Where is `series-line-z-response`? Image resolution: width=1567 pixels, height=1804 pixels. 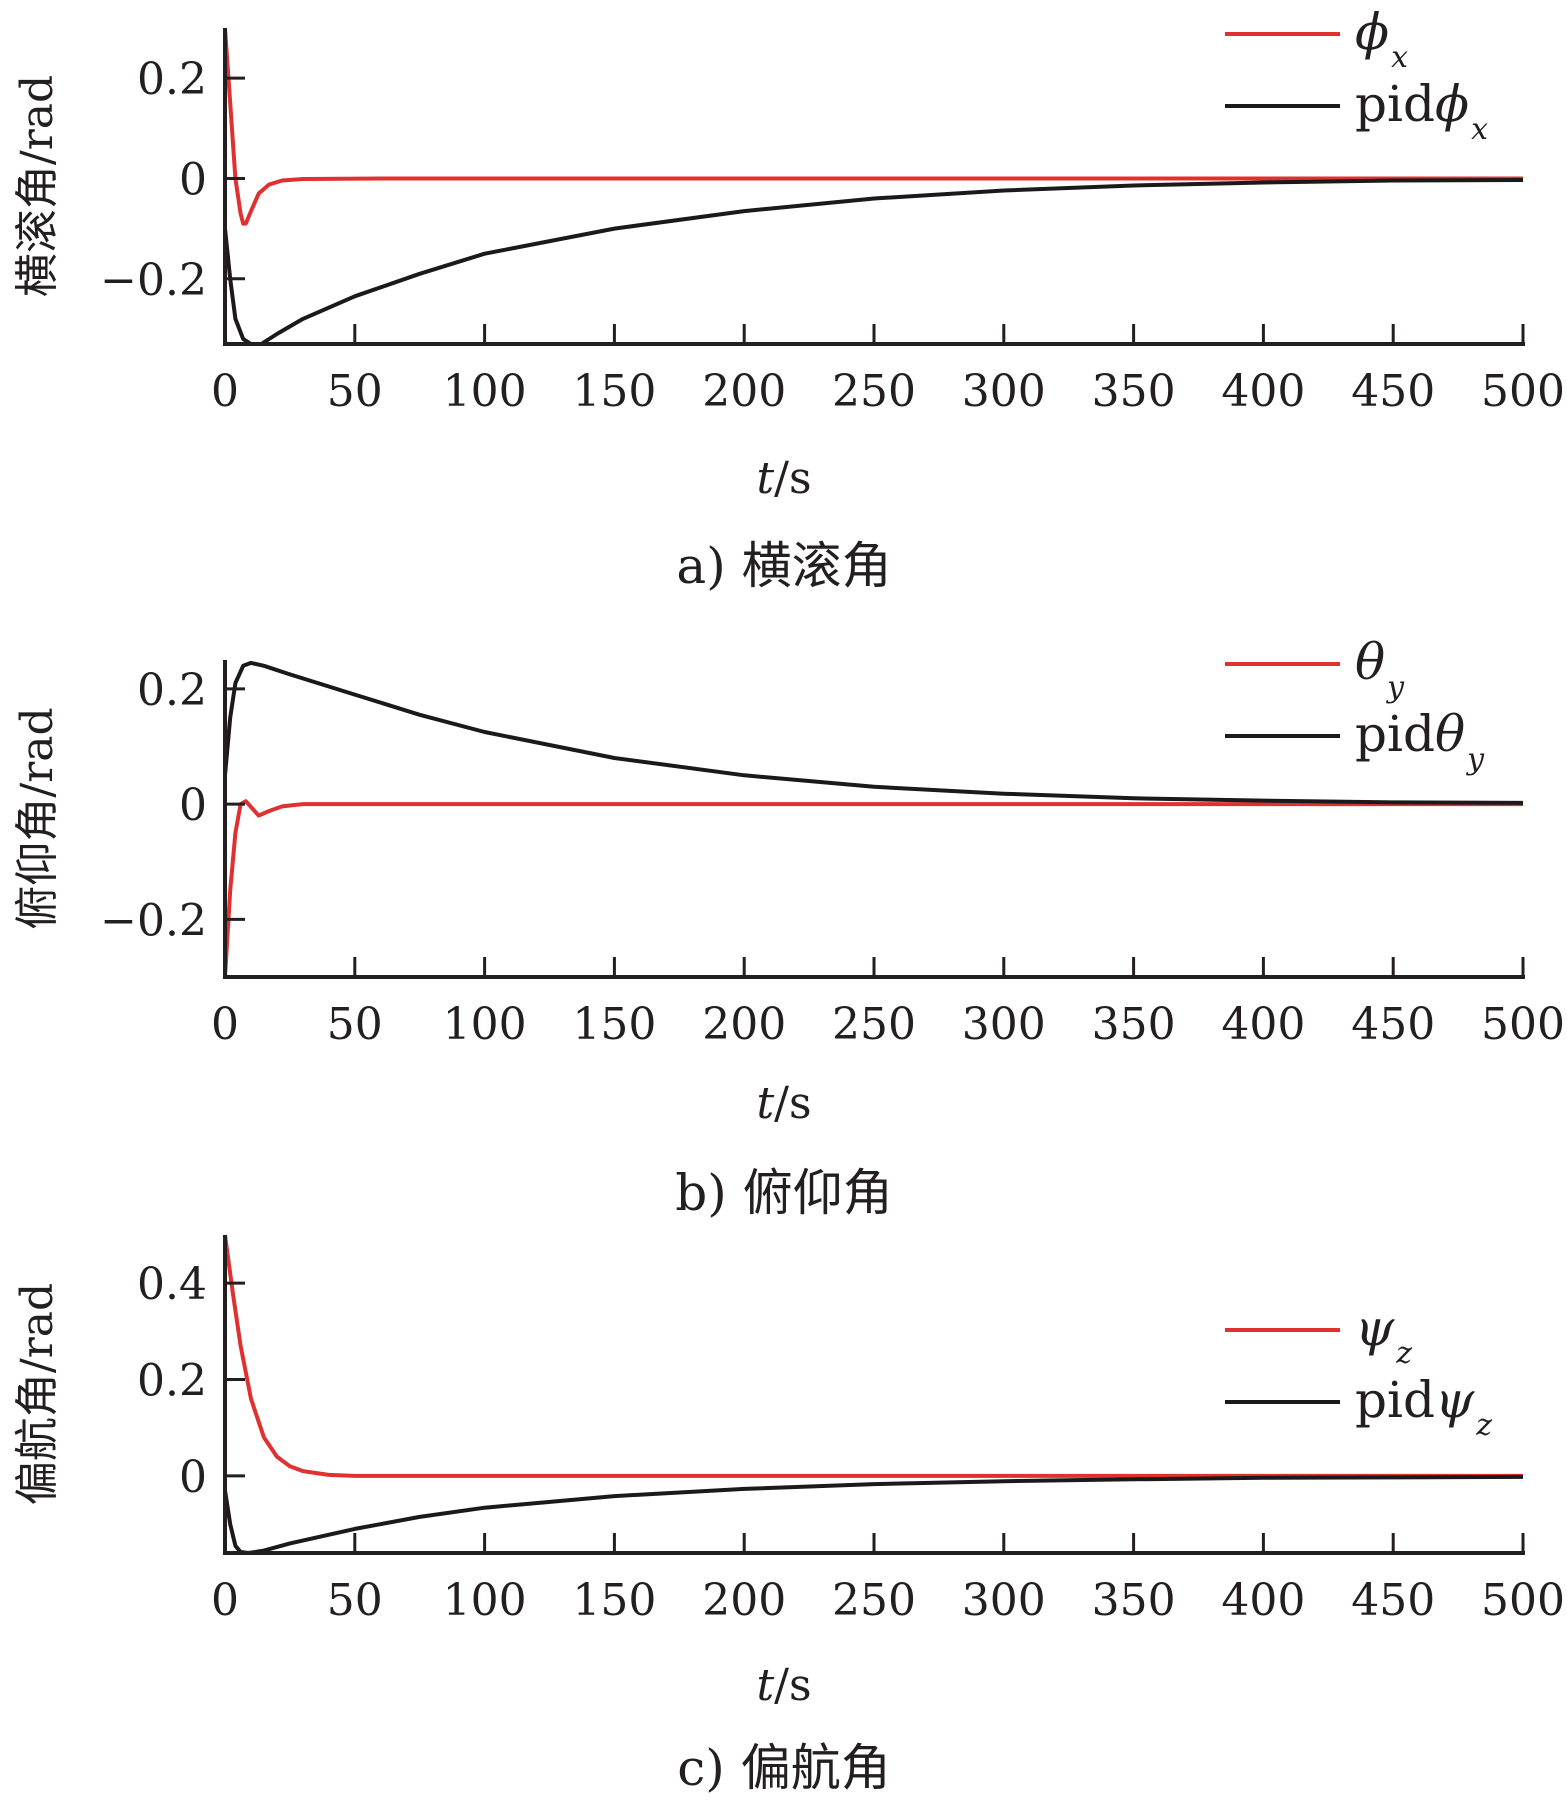
series-line-z-response is located at coordinates (873, 1356).